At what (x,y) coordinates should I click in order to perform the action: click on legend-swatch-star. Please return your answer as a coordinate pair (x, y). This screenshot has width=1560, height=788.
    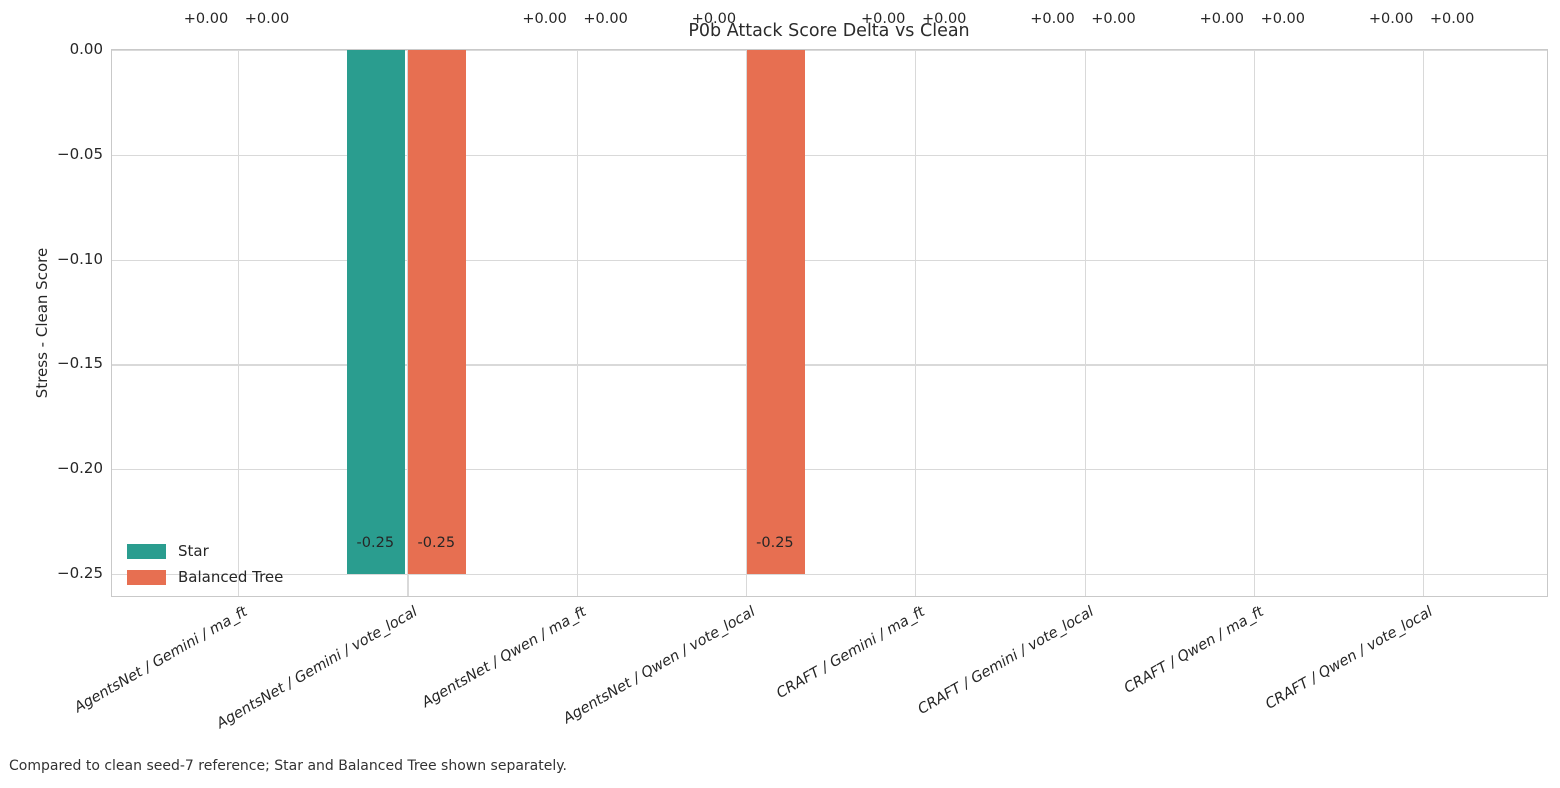
    Looking at the image, I should click on (146, 551).